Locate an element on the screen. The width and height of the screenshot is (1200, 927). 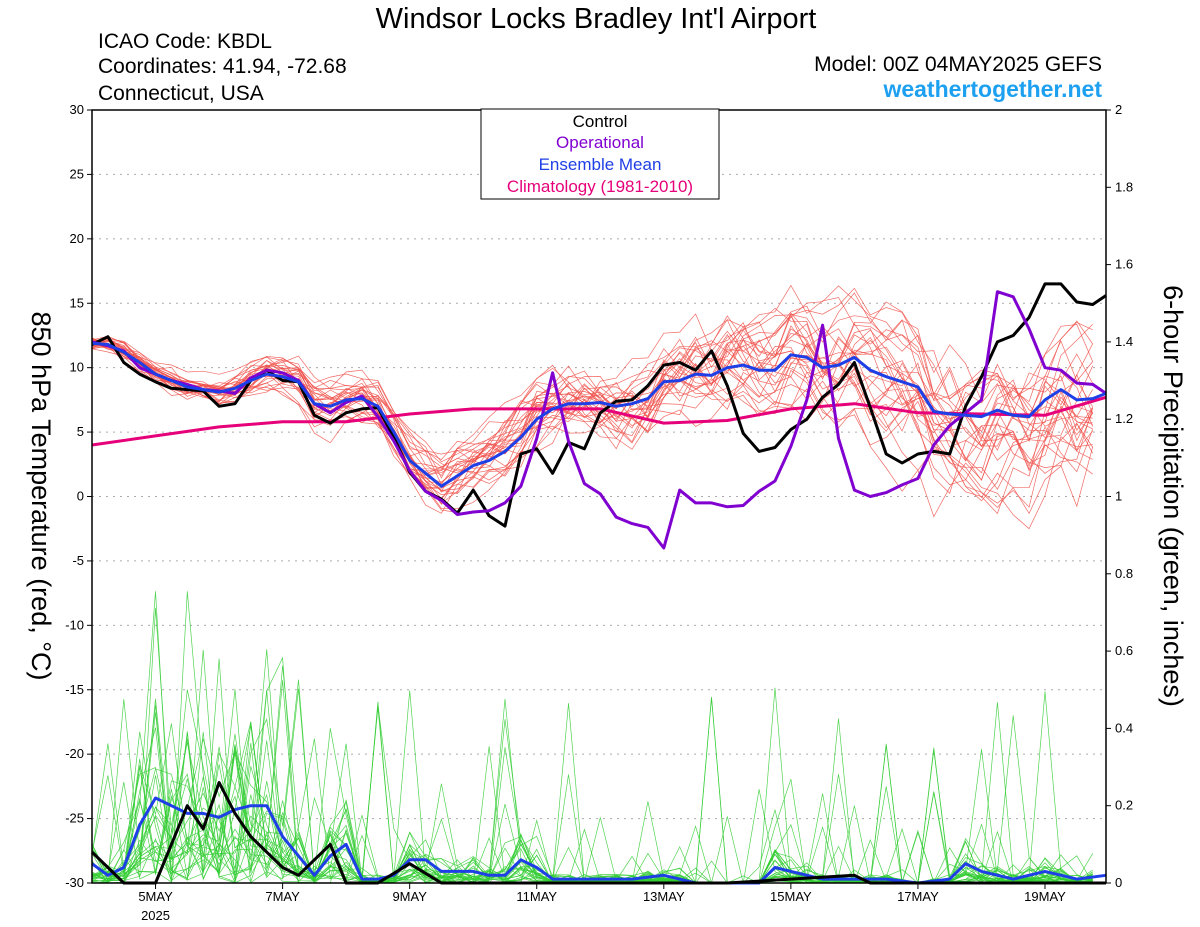
left-tick-label-7: -5 is located at coordinates (78, 560).